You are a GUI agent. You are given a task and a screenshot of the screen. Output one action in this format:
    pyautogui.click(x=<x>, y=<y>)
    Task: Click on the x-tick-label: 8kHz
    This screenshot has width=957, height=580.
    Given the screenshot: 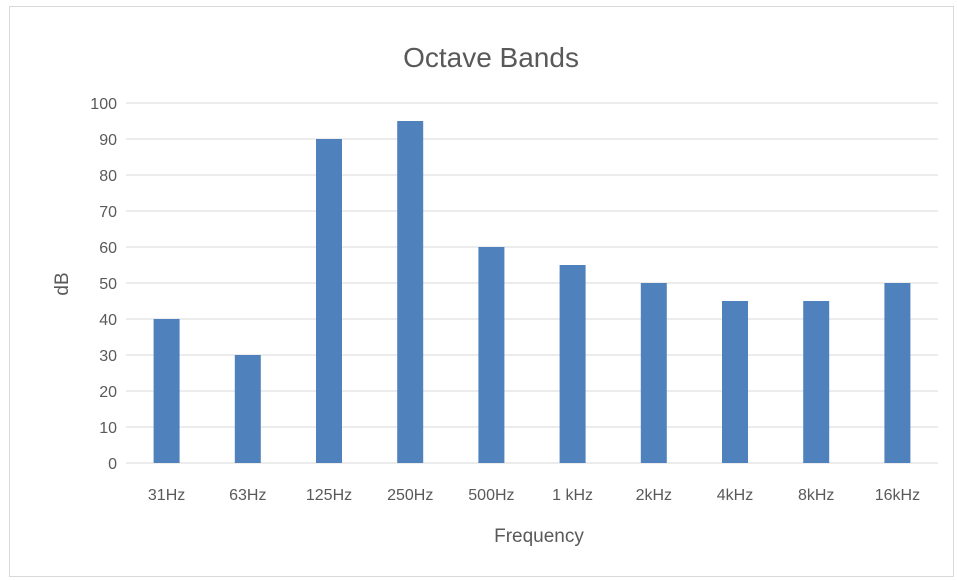 What is the action you would take?
    pyautogui.click(x=816, y=495)
    